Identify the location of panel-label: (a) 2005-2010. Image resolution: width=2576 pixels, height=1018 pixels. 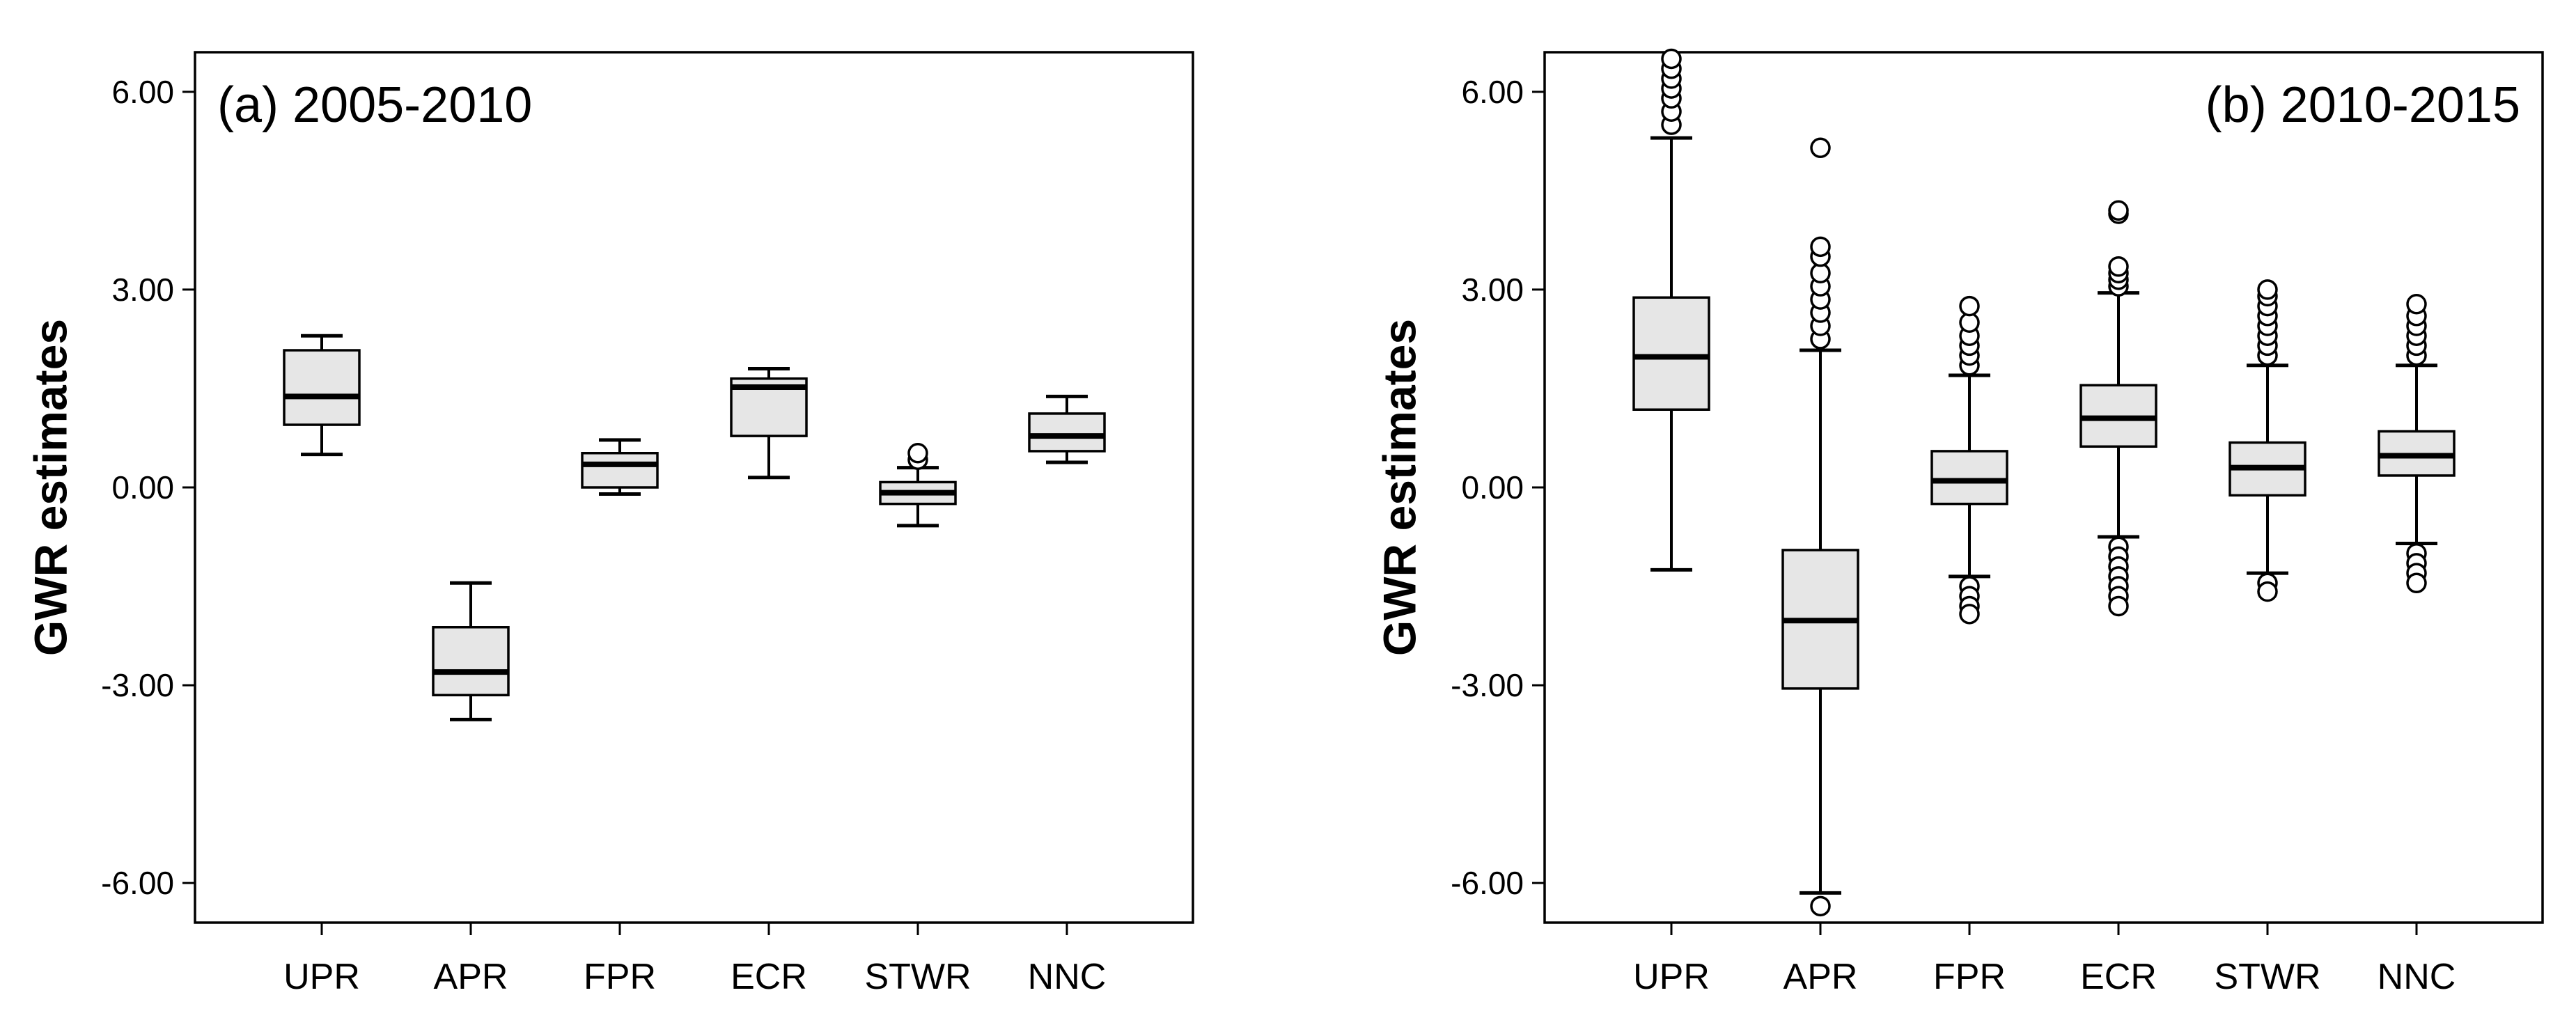
(375, 105).